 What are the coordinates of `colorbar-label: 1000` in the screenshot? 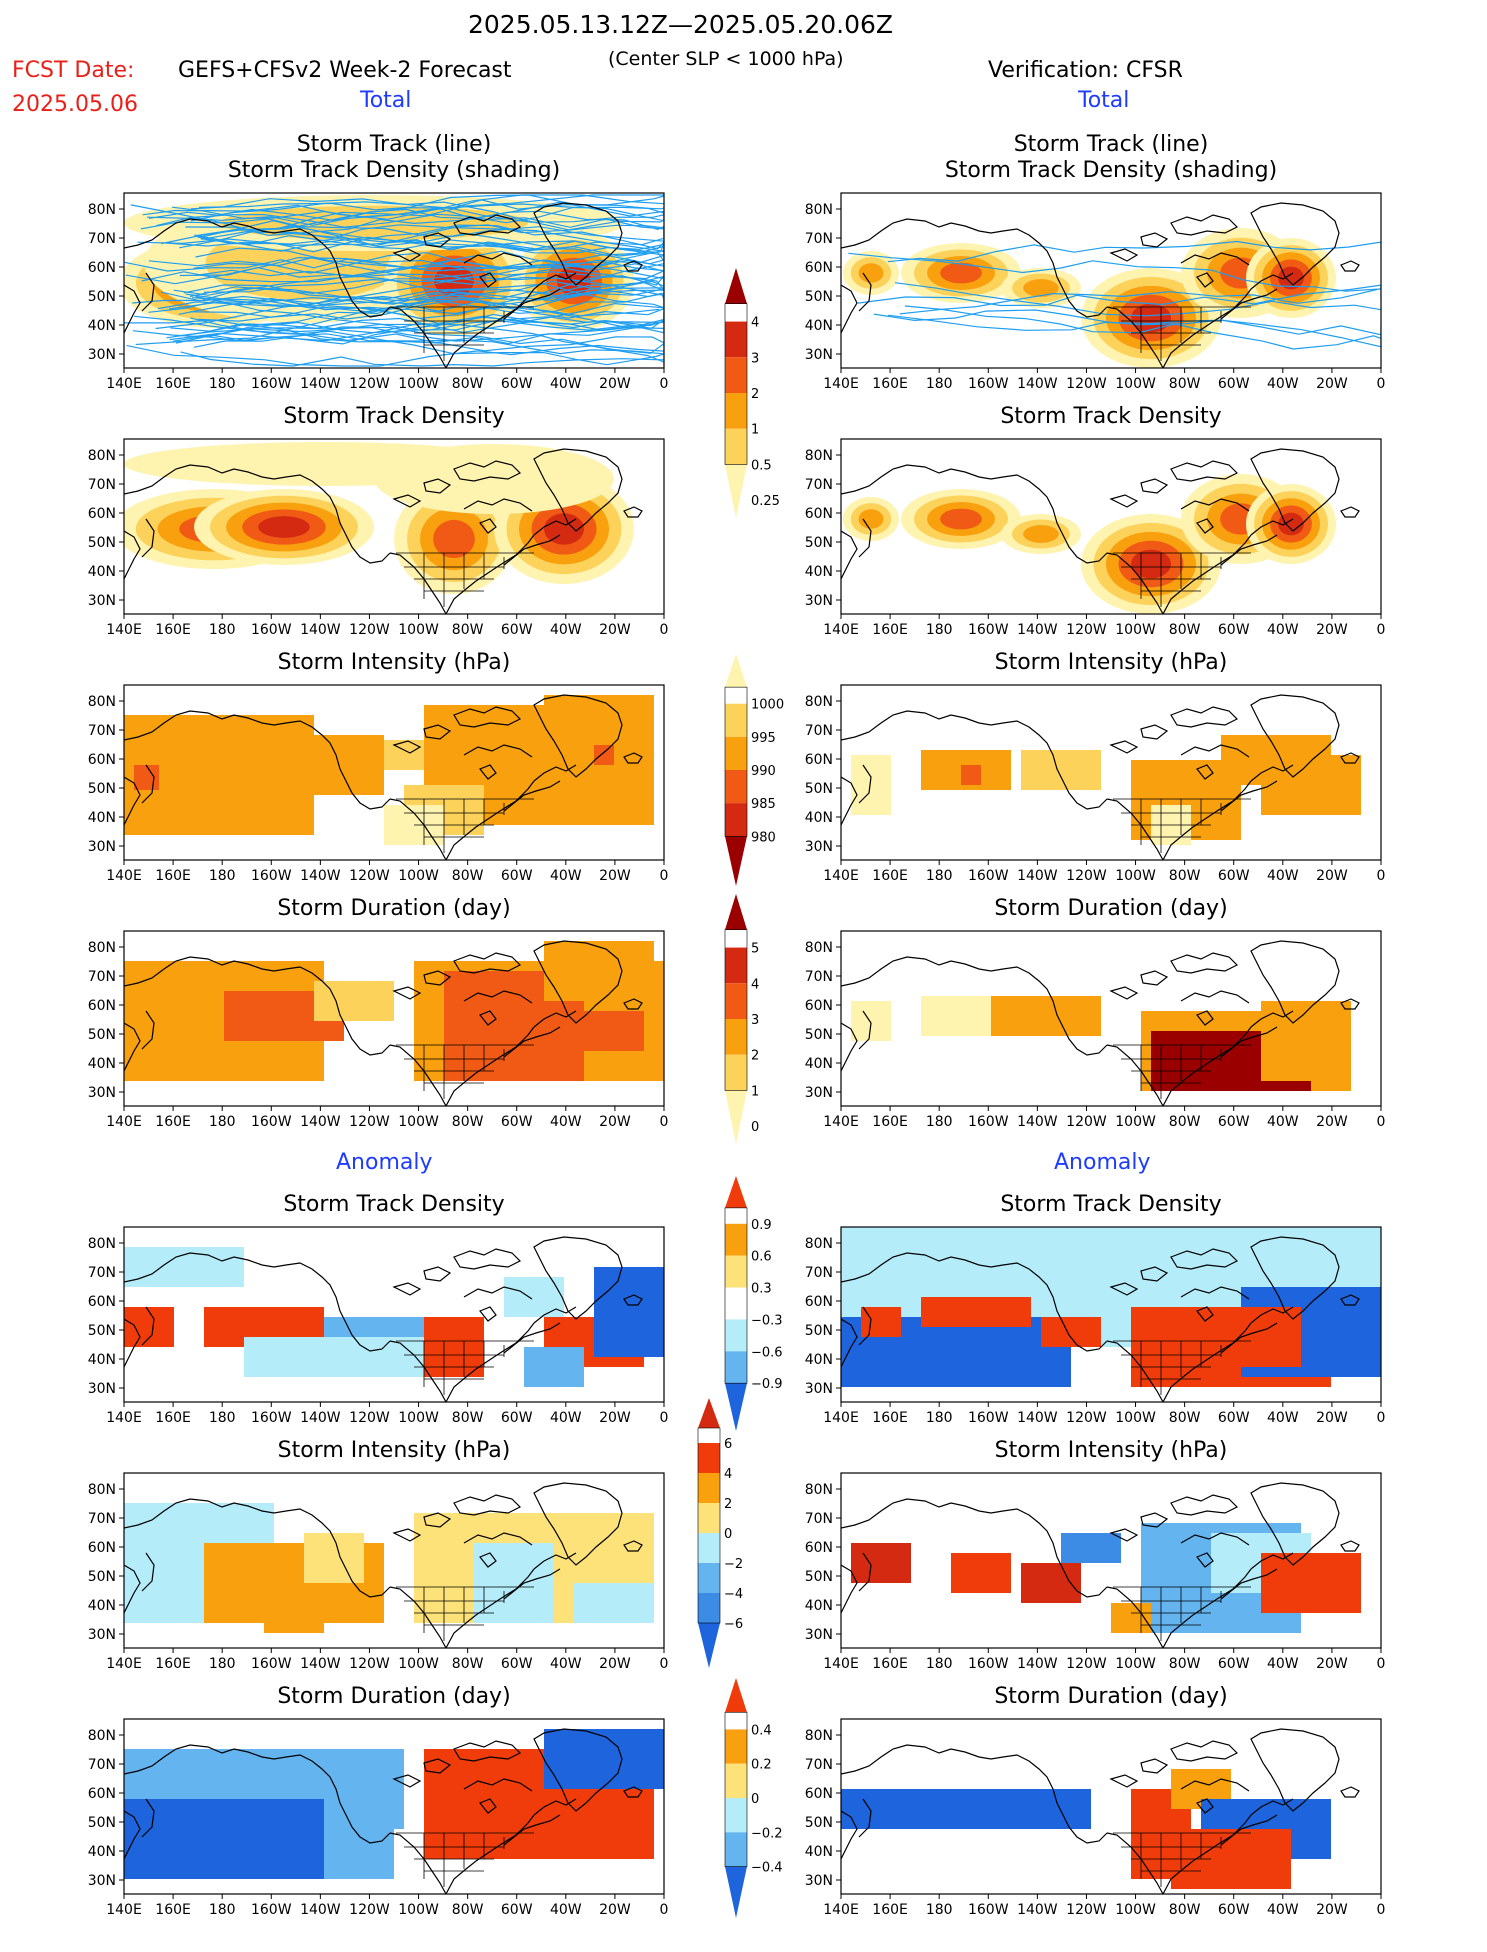 It's located at (767, 705).